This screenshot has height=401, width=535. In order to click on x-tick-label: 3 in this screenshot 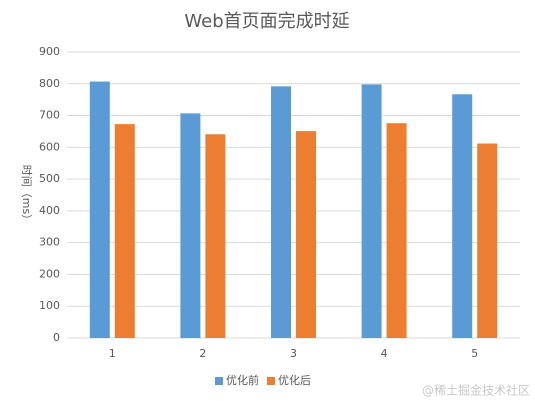, I will do `click(293, 353)`.